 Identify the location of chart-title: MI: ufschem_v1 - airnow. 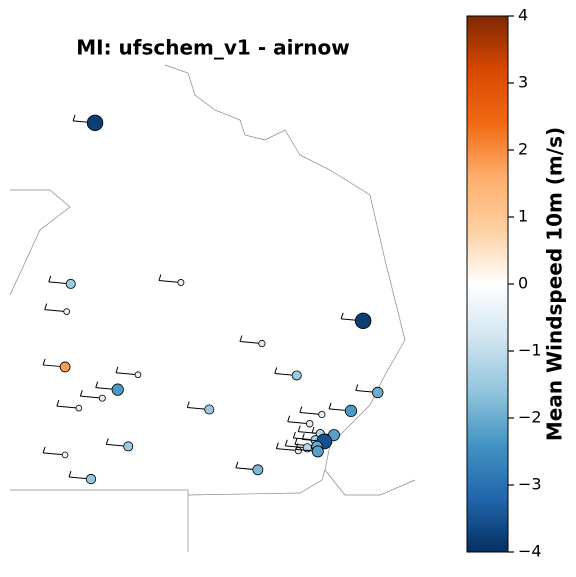
(213, 48).